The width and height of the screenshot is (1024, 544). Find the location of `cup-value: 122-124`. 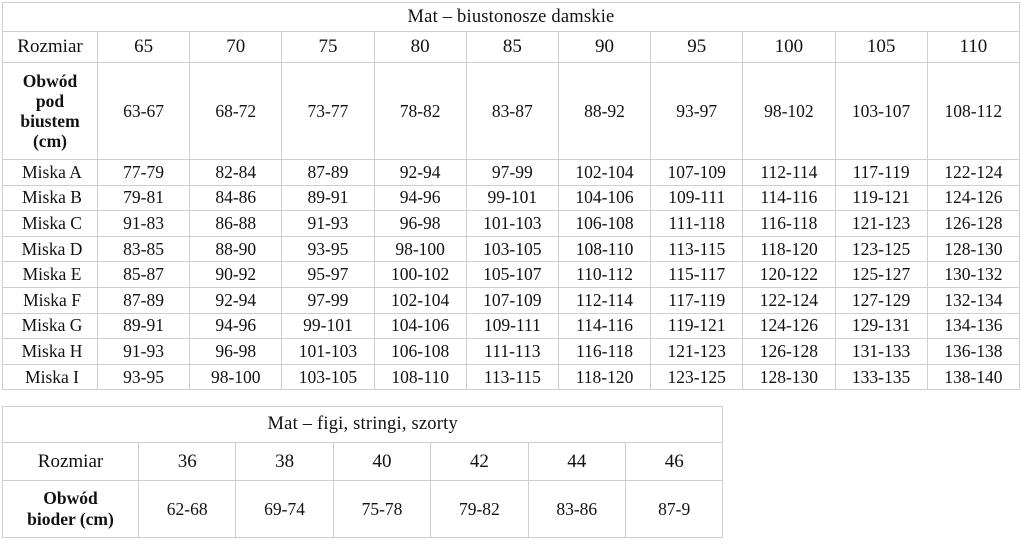

cup-value: 122-124 is located at coordinates (973, 172).